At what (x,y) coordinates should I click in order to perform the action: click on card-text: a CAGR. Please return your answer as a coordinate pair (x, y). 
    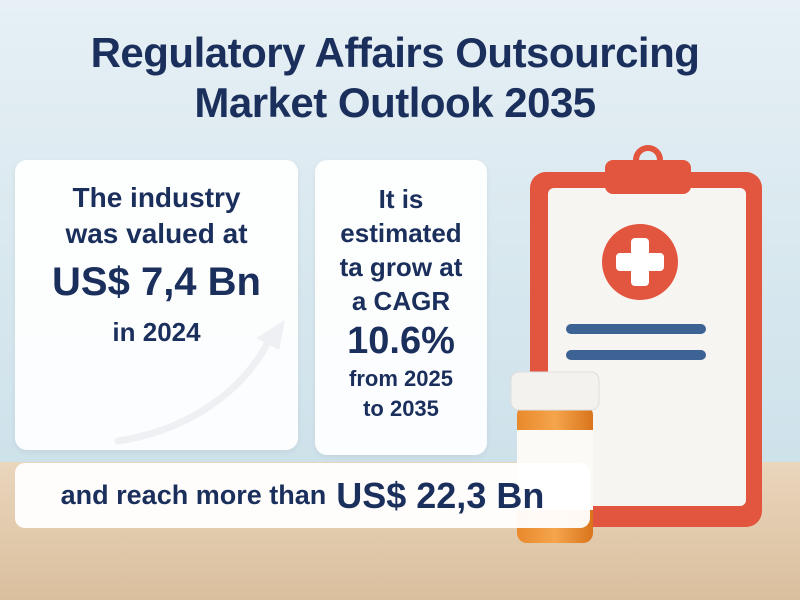
    Looking at the image, I should click on (401, 301).